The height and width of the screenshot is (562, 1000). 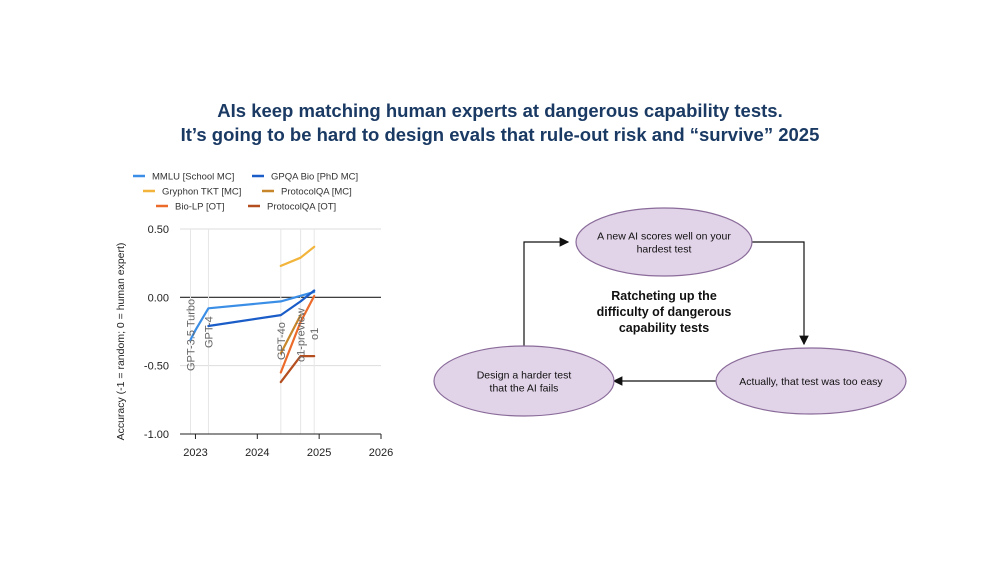 What do you see at coordinates (156, 435) in the screenshot?
I see `y-tick-label: -1.00` at bounding box center [156, 435].